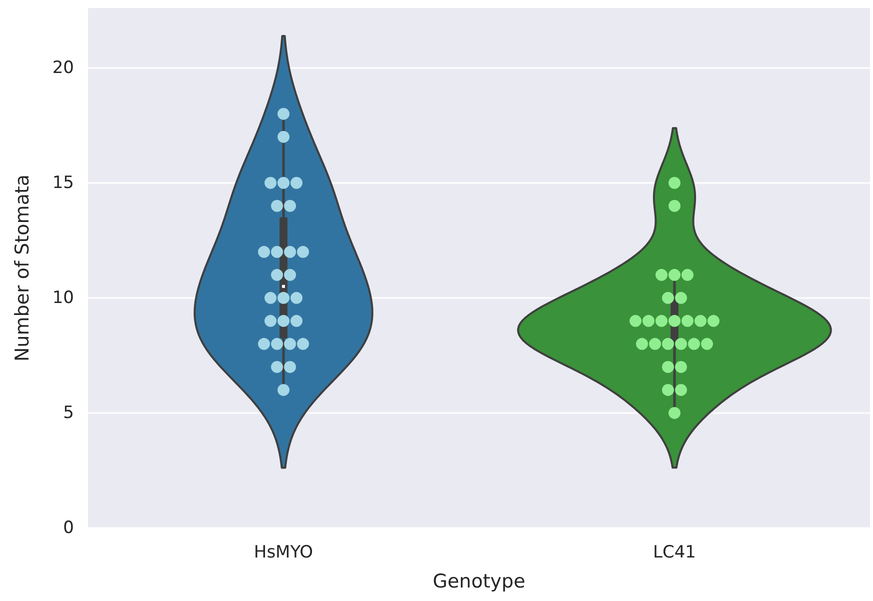 This screenshot has width=873, height=601. What do you see at coordinates (674, 552) in the screenshot?
I see `x-tick-label: LC41` at bounding box center [674, 552].